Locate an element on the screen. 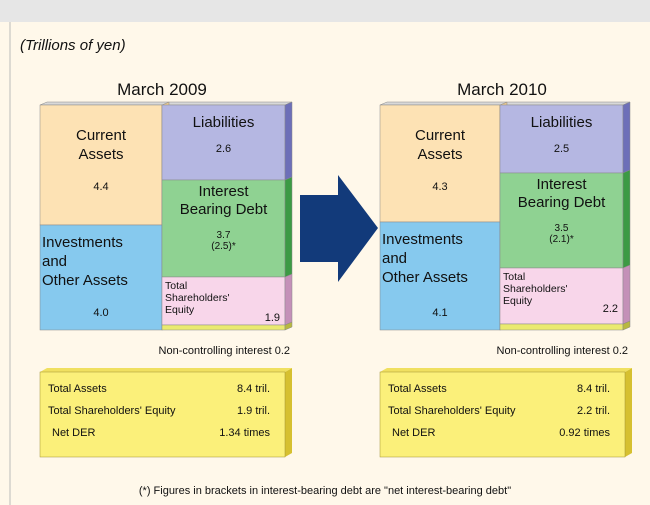 The height and width of the screenshot is (505, 650). liabilities-value: 2.5 is located at coordinates (561, 149).